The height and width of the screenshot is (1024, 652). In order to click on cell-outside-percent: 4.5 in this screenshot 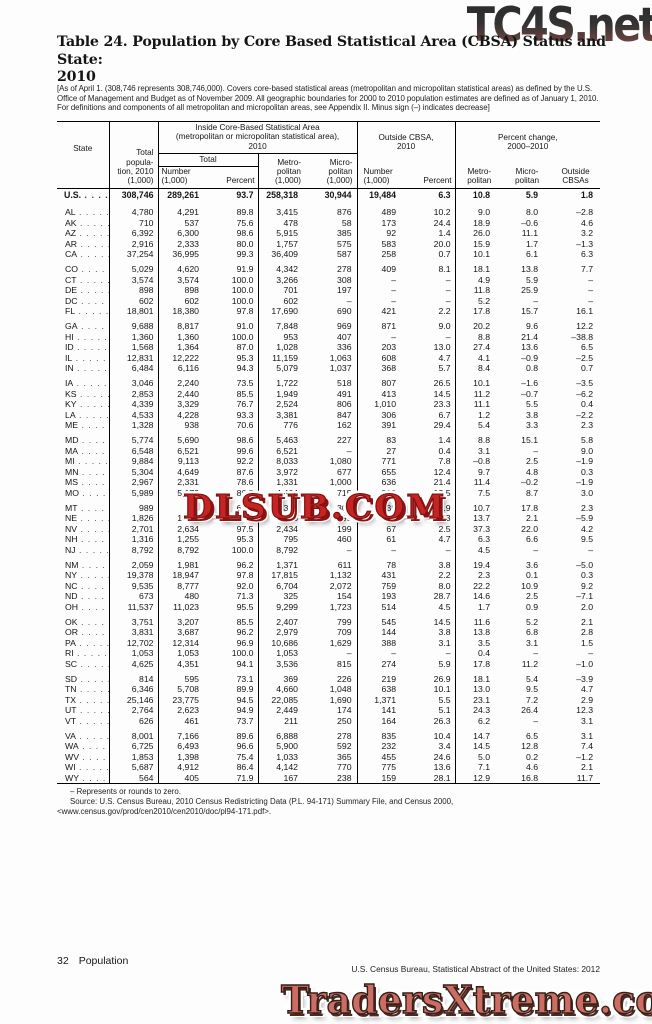, I will do `click(434, 607)`.